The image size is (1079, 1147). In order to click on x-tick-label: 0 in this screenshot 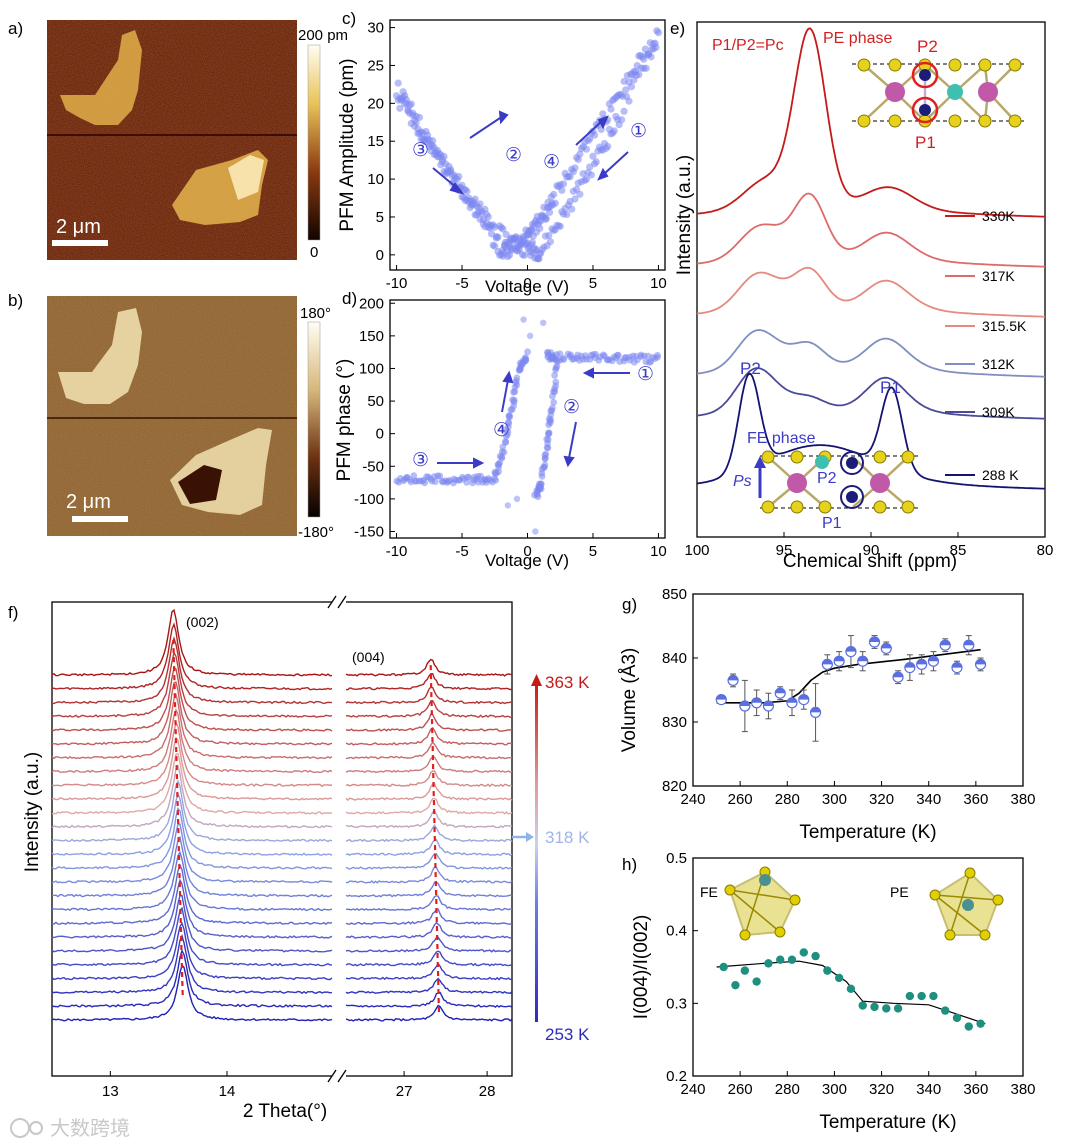, I will do `click(527, 551)`.